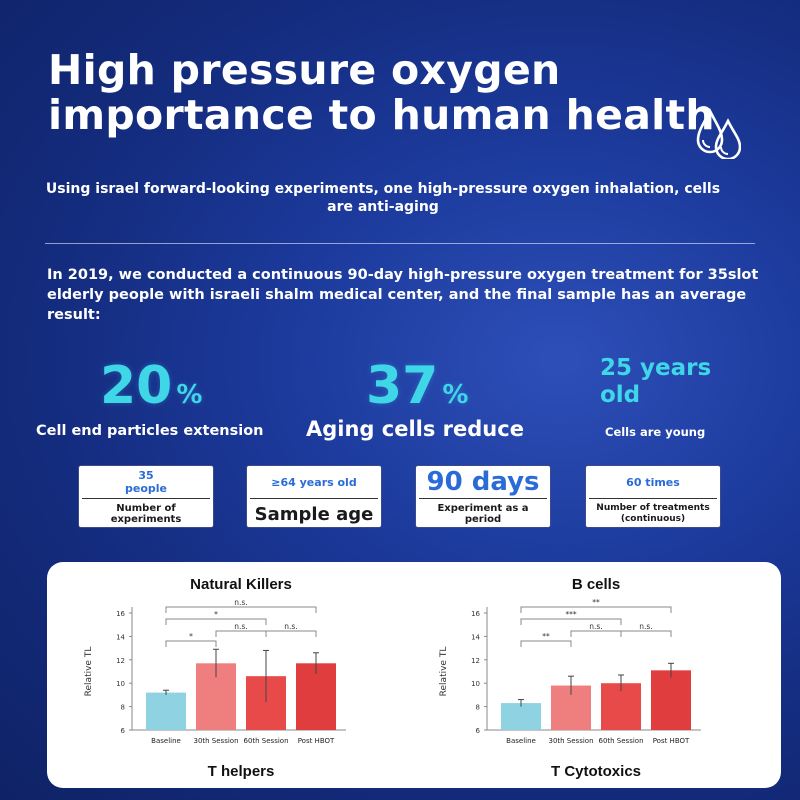 The height and width of the screenshot is (800, 800). I want to click on stat-young-cells-label: Cells are young, so click(655, 432).